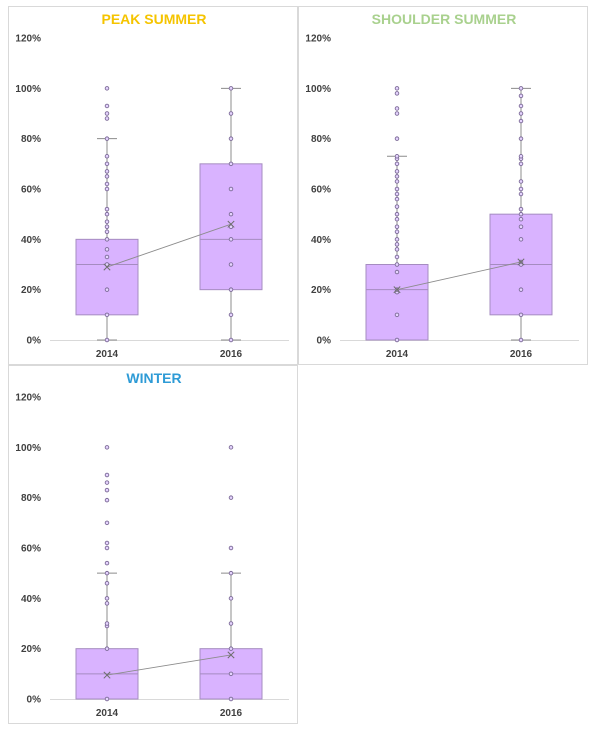 The image size is (597, 732). What do you see at coordinates (444, 19) in the screenshot?
I see `chart-title: SHOULDER SUMMER` at bounding box center [444, 19].